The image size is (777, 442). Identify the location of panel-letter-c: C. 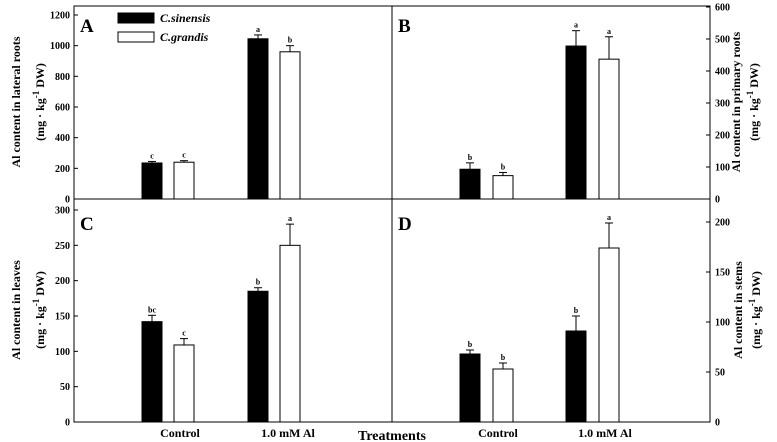
(87, 224).